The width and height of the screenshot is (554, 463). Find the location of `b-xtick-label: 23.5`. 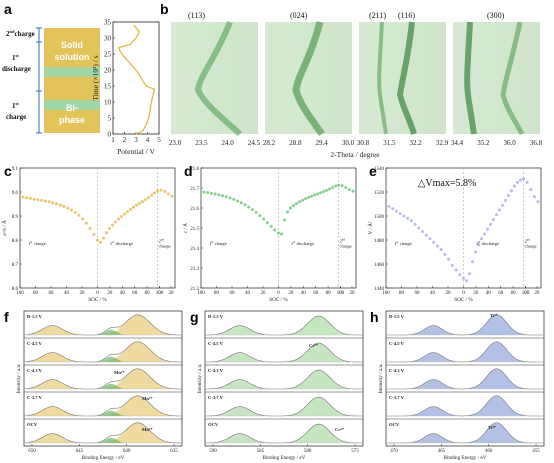

b-xtick-label: 23.5 is located at coordinates (201, 143).